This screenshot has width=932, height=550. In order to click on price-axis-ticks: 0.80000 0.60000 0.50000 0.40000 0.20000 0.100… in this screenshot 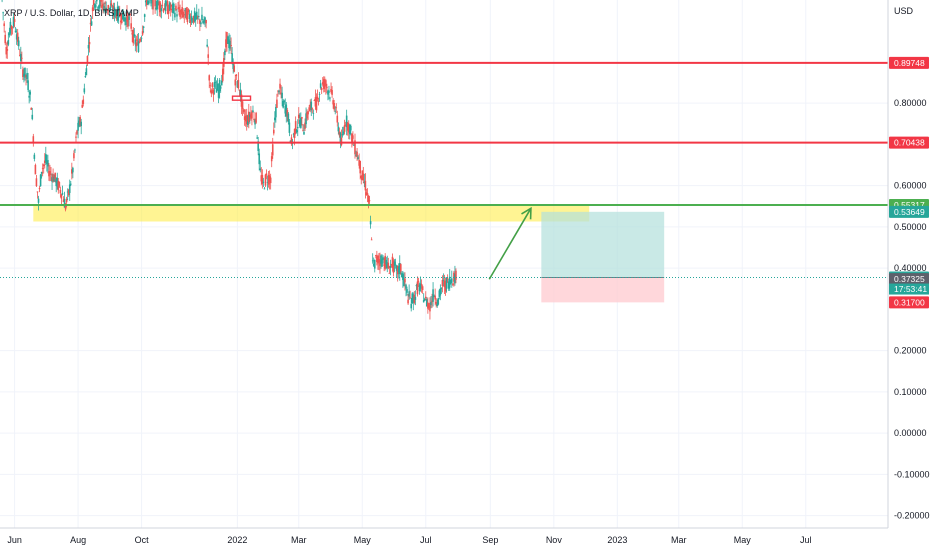, I will do `click(912, 309)`.